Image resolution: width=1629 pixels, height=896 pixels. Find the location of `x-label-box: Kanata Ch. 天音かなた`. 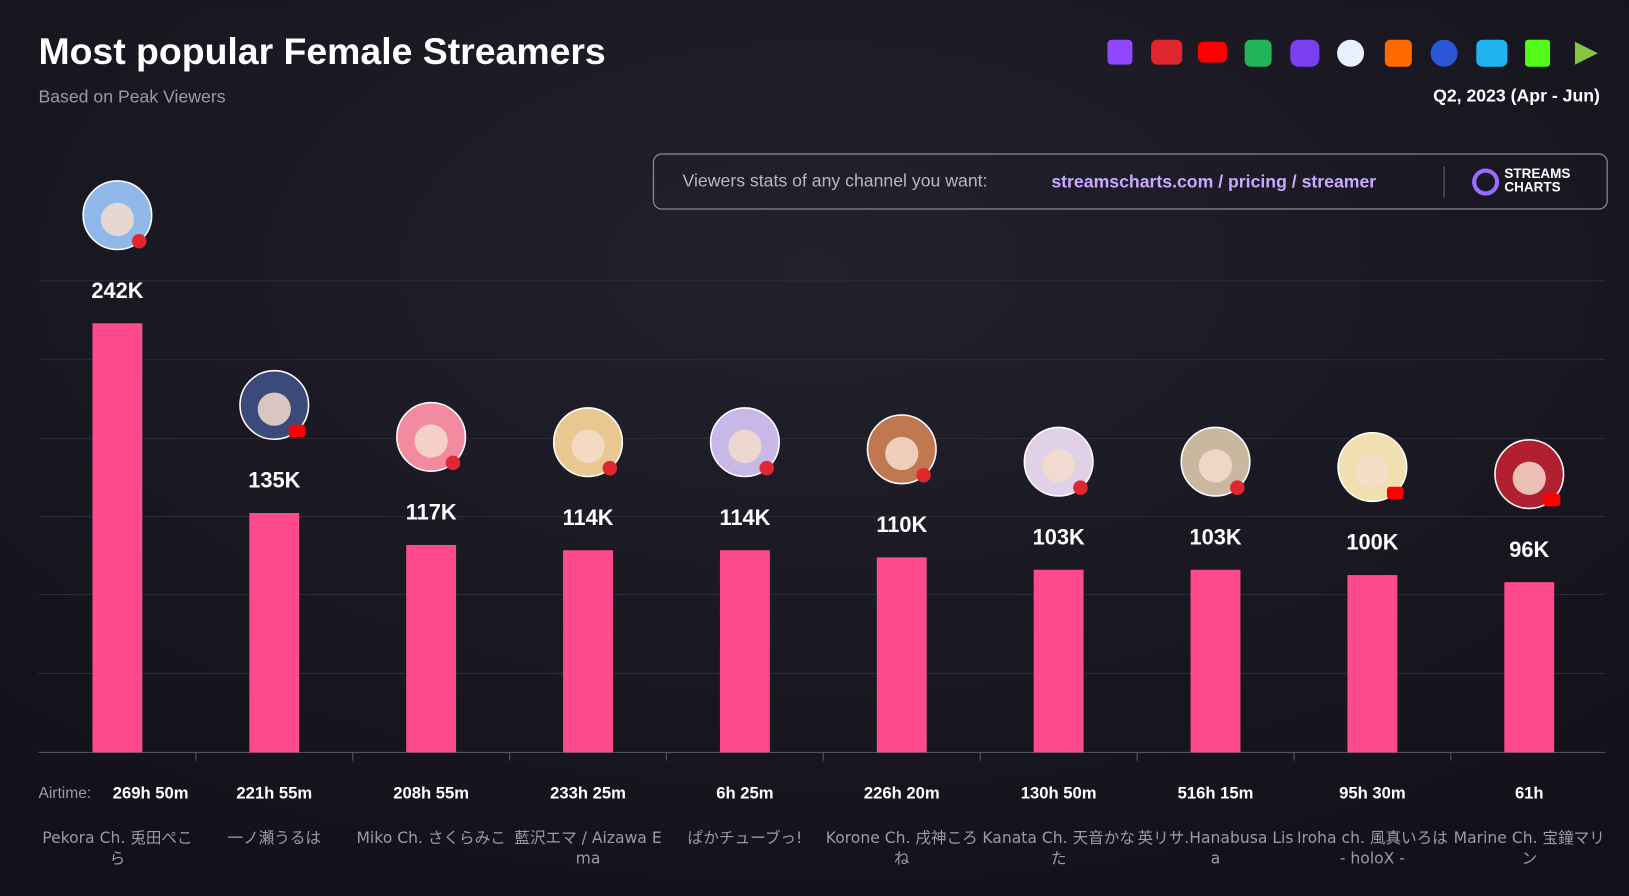

x-label-box: Kanata Ch. 天音かなた is located at coordinates (1058, 848).